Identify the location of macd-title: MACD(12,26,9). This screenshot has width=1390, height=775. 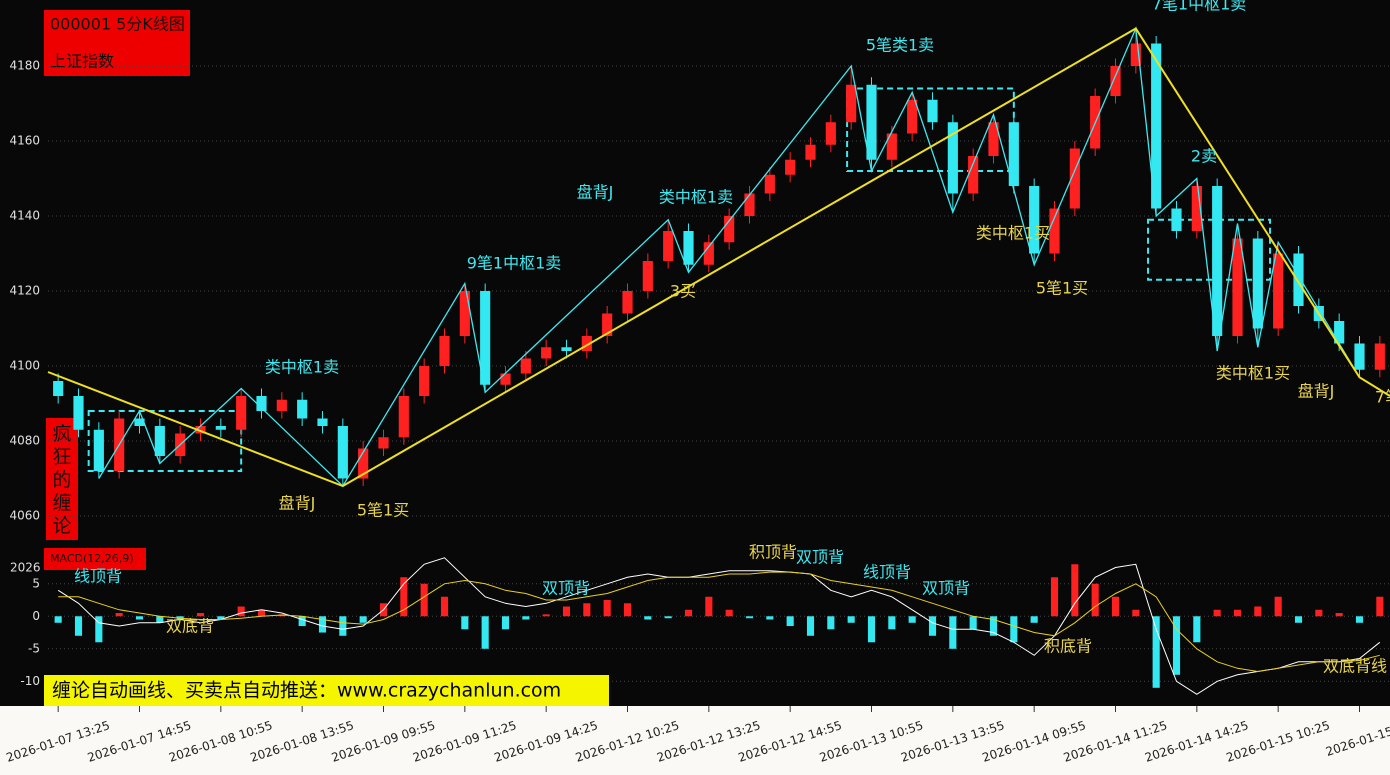
(92, 558).